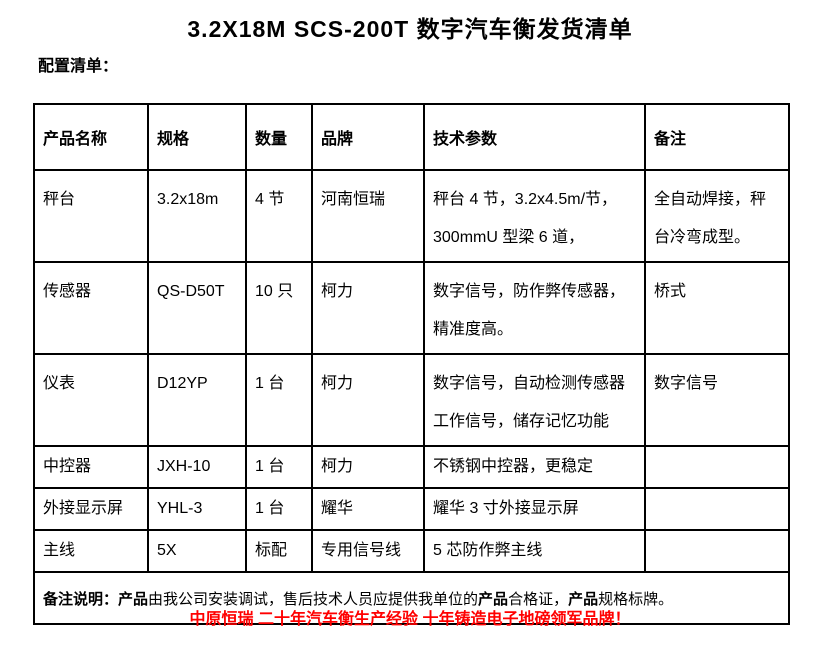  What do you see at coordinates (361, 550) in the screenshot?
I see `cell-text-line: 专用信号线` at bounding box center [361, 550].